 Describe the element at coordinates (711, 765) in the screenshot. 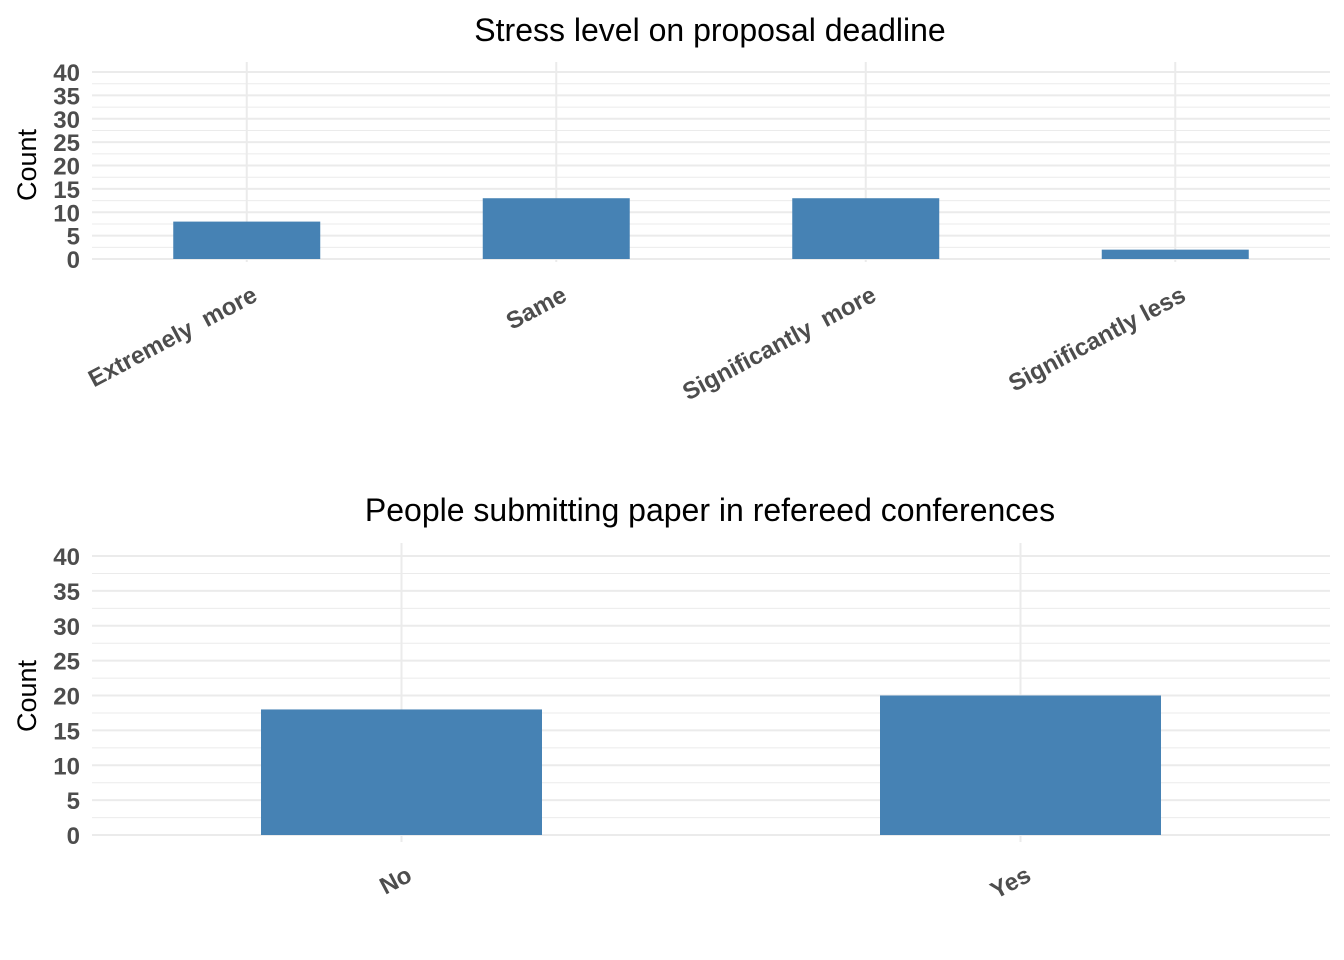

I see `chart-2-bars` at that location.